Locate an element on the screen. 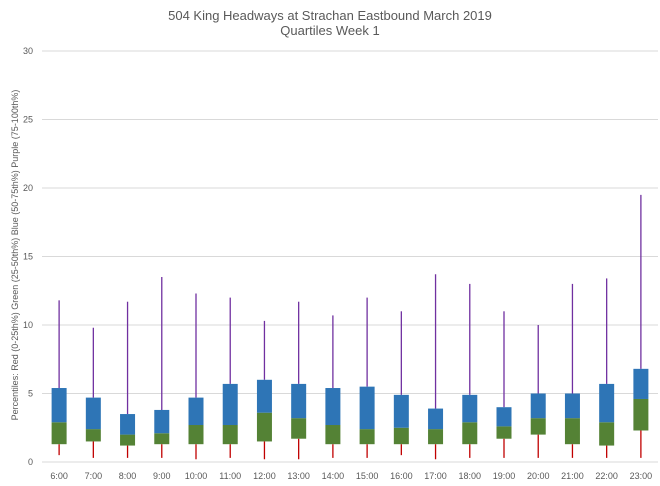 The image size is (660, 486). y-axis-ticks: 0 5 10 15 20 25 30 is located at coordinates (28, 256).